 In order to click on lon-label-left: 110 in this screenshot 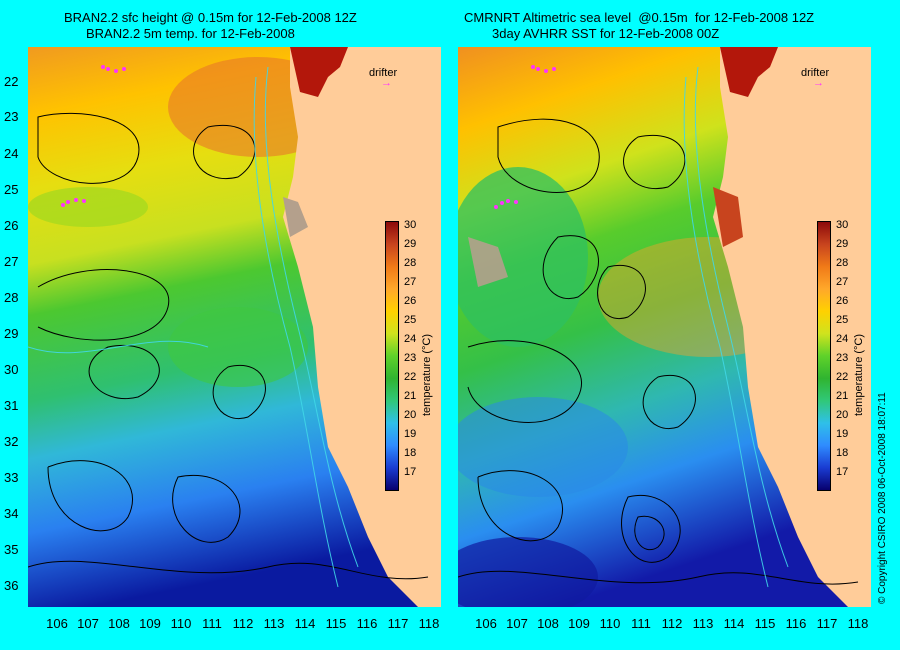, I will do `click(181, 623)`.